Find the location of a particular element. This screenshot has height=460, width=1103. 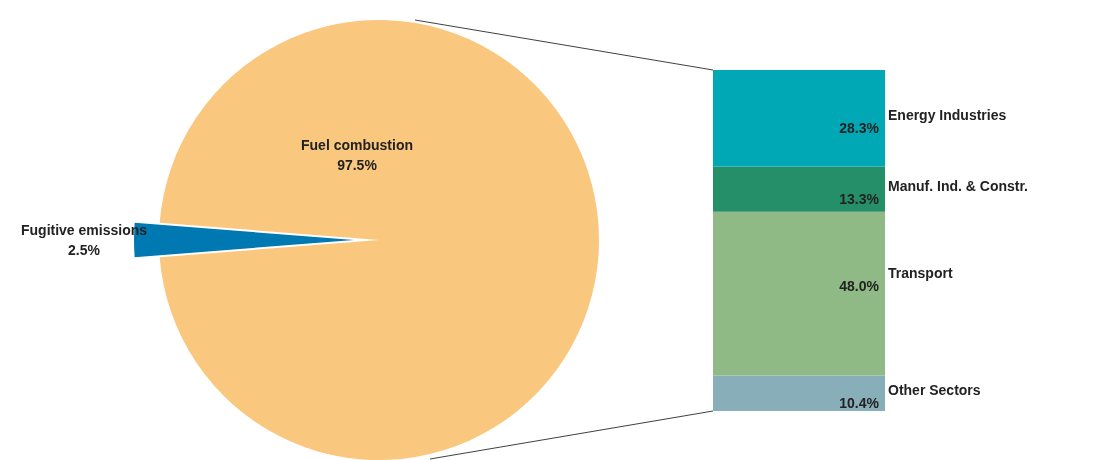

series-label: Energy Industries is located at coordinates (947, 115).